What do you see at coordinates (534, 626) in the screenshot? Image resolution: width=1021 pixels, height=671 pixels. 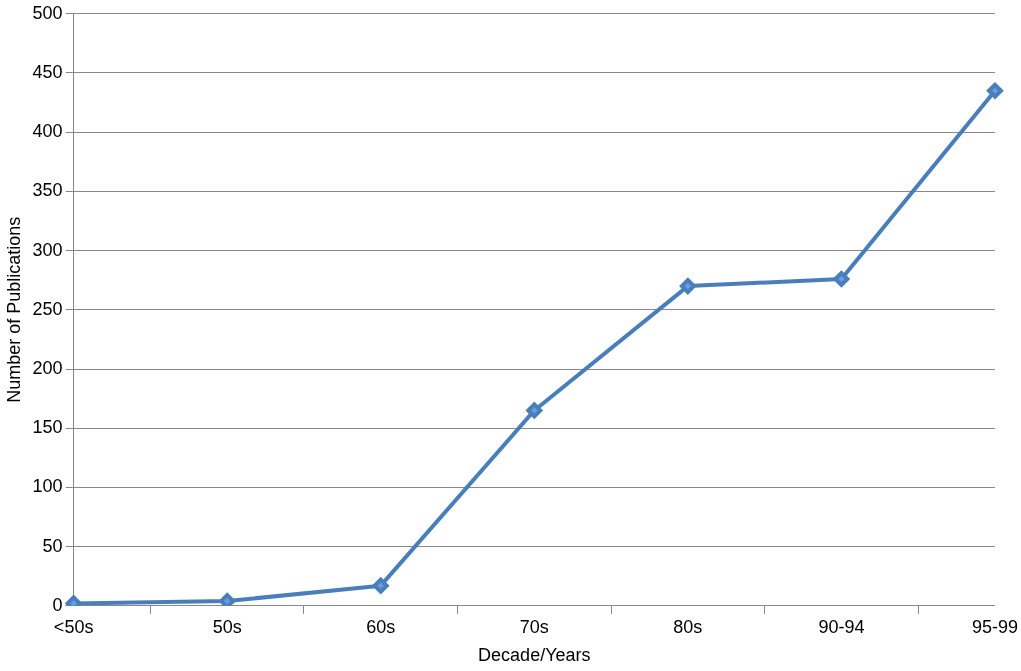 I see `x-tick-label: 70s` at bounding box center [534, 626].